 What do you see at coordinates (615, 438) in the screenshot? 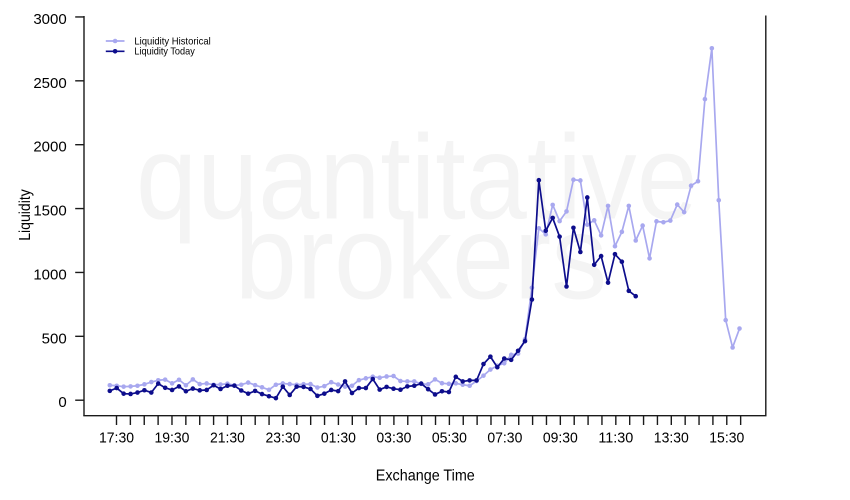
I see `svg-text: 11:30` at bounding box center [615, 438].